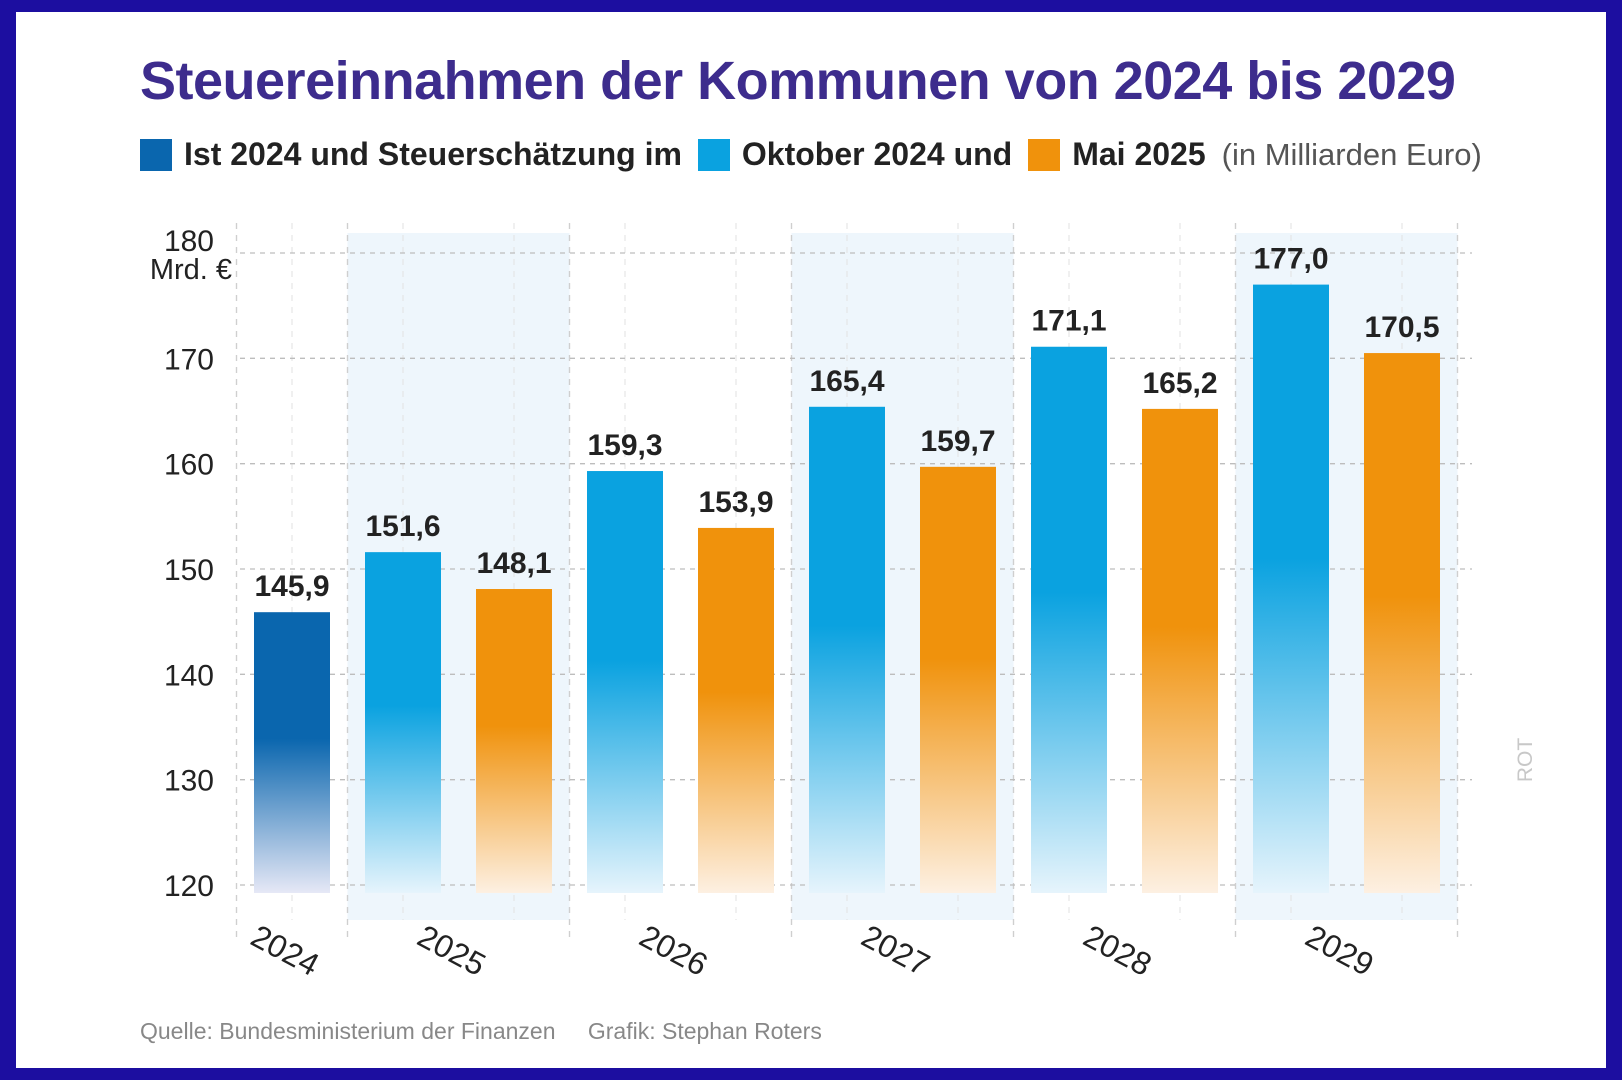  What do you see at coordinates (1139, 154) in the screenshot?
I see `legend-label-mai: Mai 2025` at bounding box center [1139, 154].